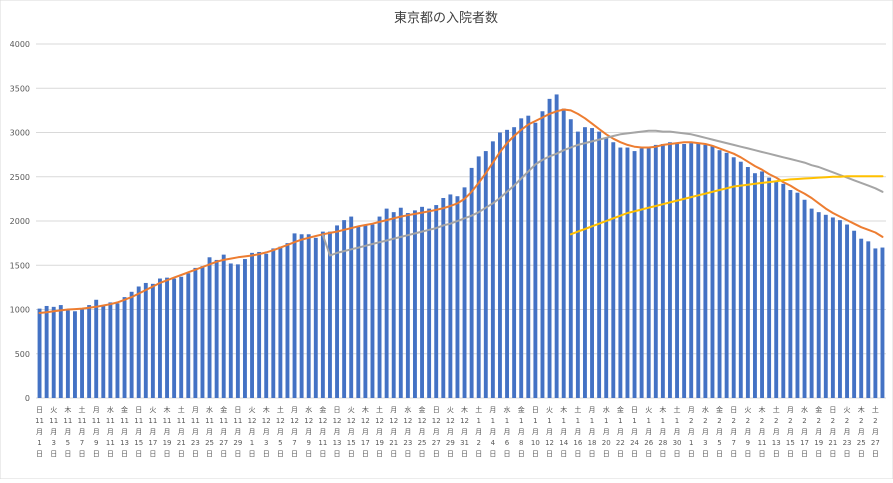  What do you see at coordinates (337, 432) in the screenshot?
I see `x-tick-label: 日 12 月 13 日` at bounding box center [337, 432].